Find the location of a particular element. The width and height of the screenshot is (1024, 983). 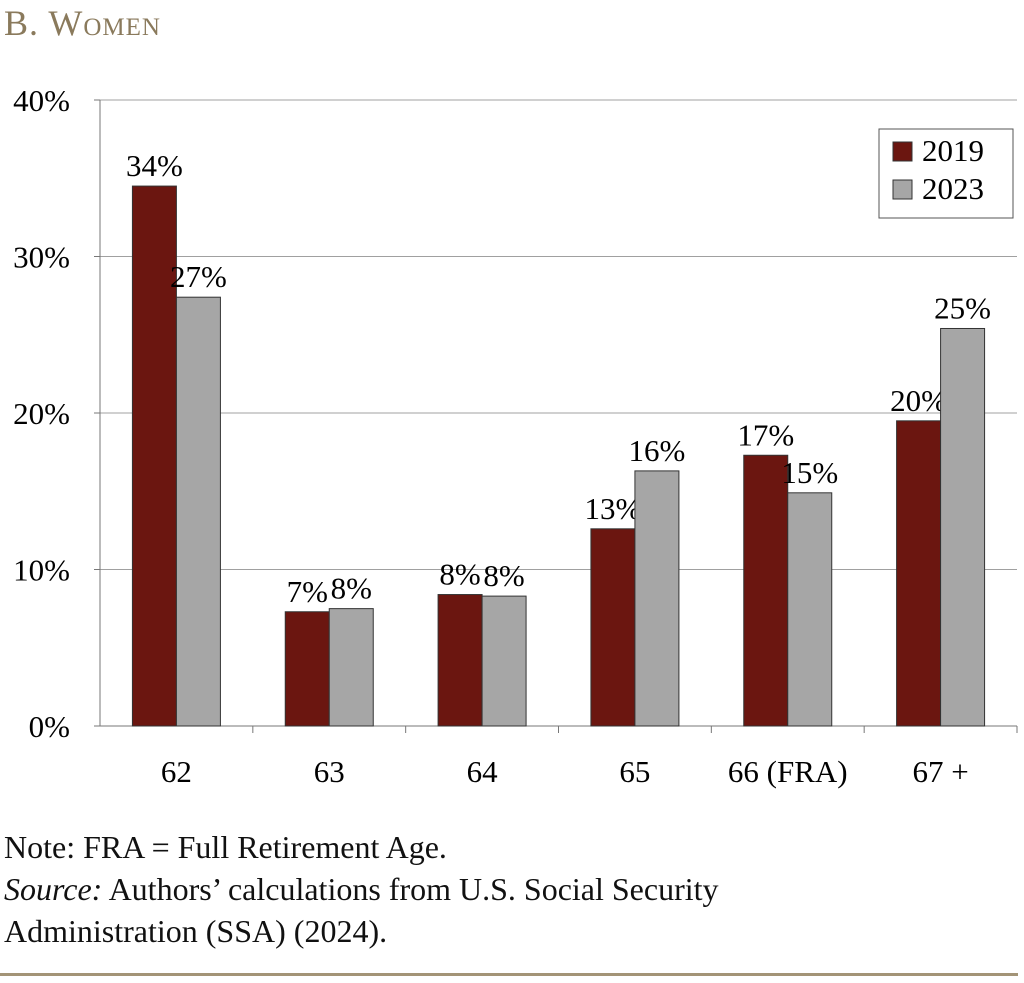

x-tick-label: 67 + is located at coordinates (940, 771).